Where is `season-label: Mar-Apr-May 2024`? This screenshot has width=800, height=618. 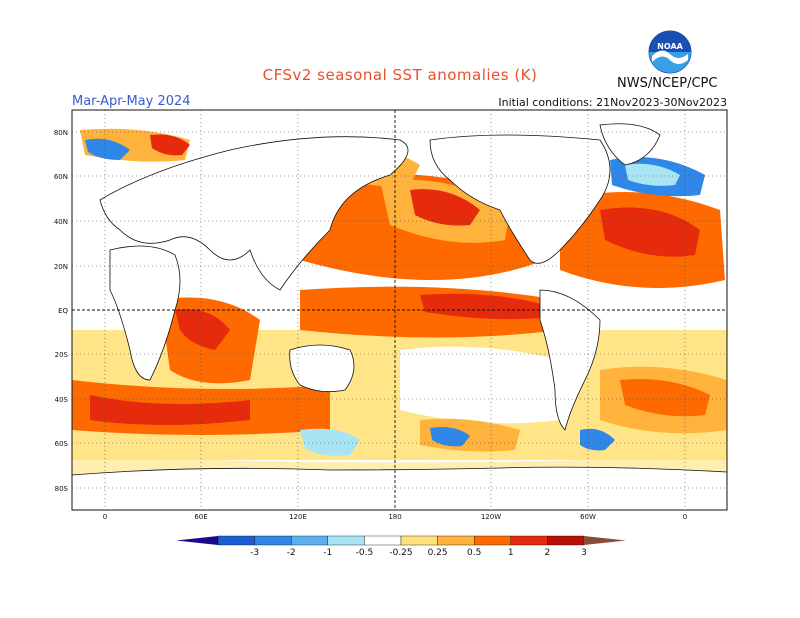 season-label: Mar-Apr-May 2024 is located at coordinates (131, 101).